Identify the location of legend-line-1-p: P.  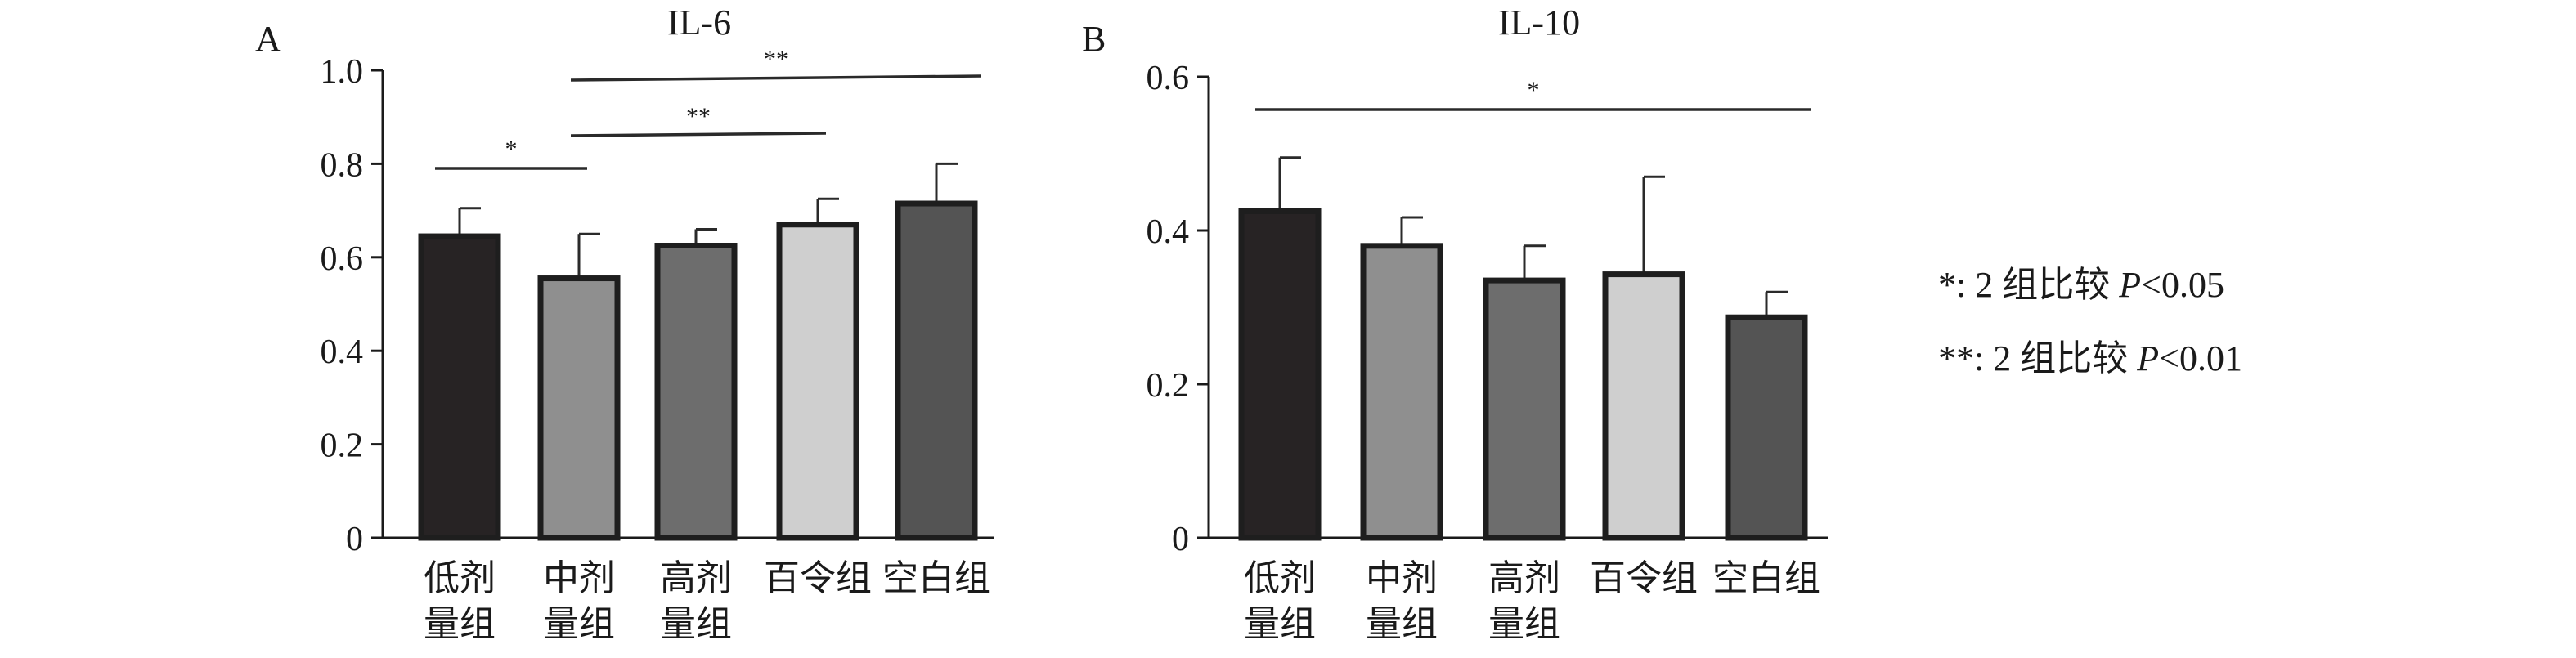
(2130, 285).